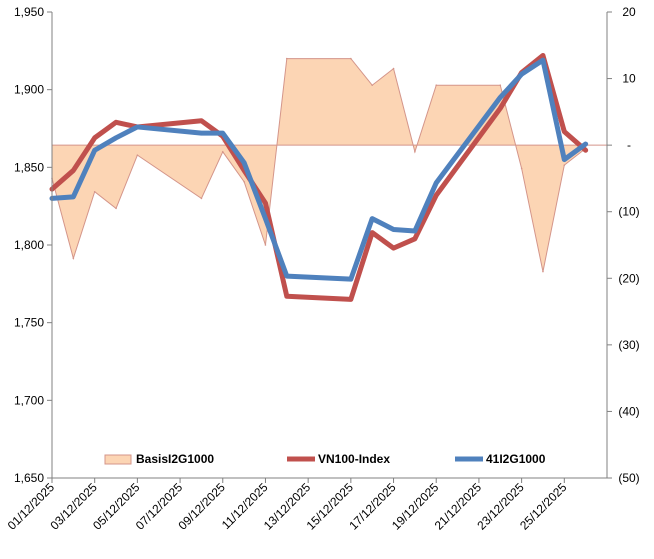  I want to click on y-left-tick-label: 1,650, so click(29, 478).